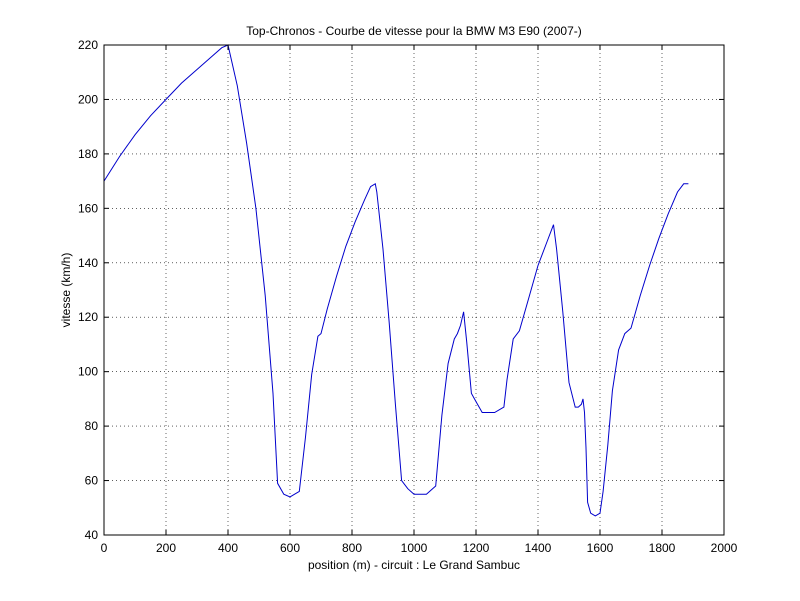  I want to click on x-tick-label: 1200, so click(476, 548).